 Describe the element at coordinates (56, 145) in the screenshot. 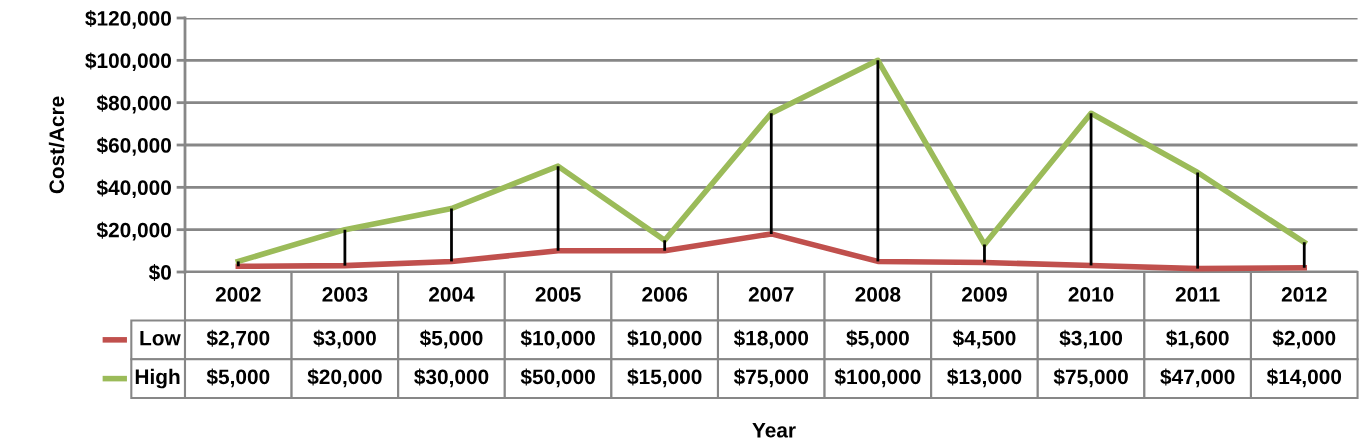

I see `y-axis-title: Cost/Acre` at that location.